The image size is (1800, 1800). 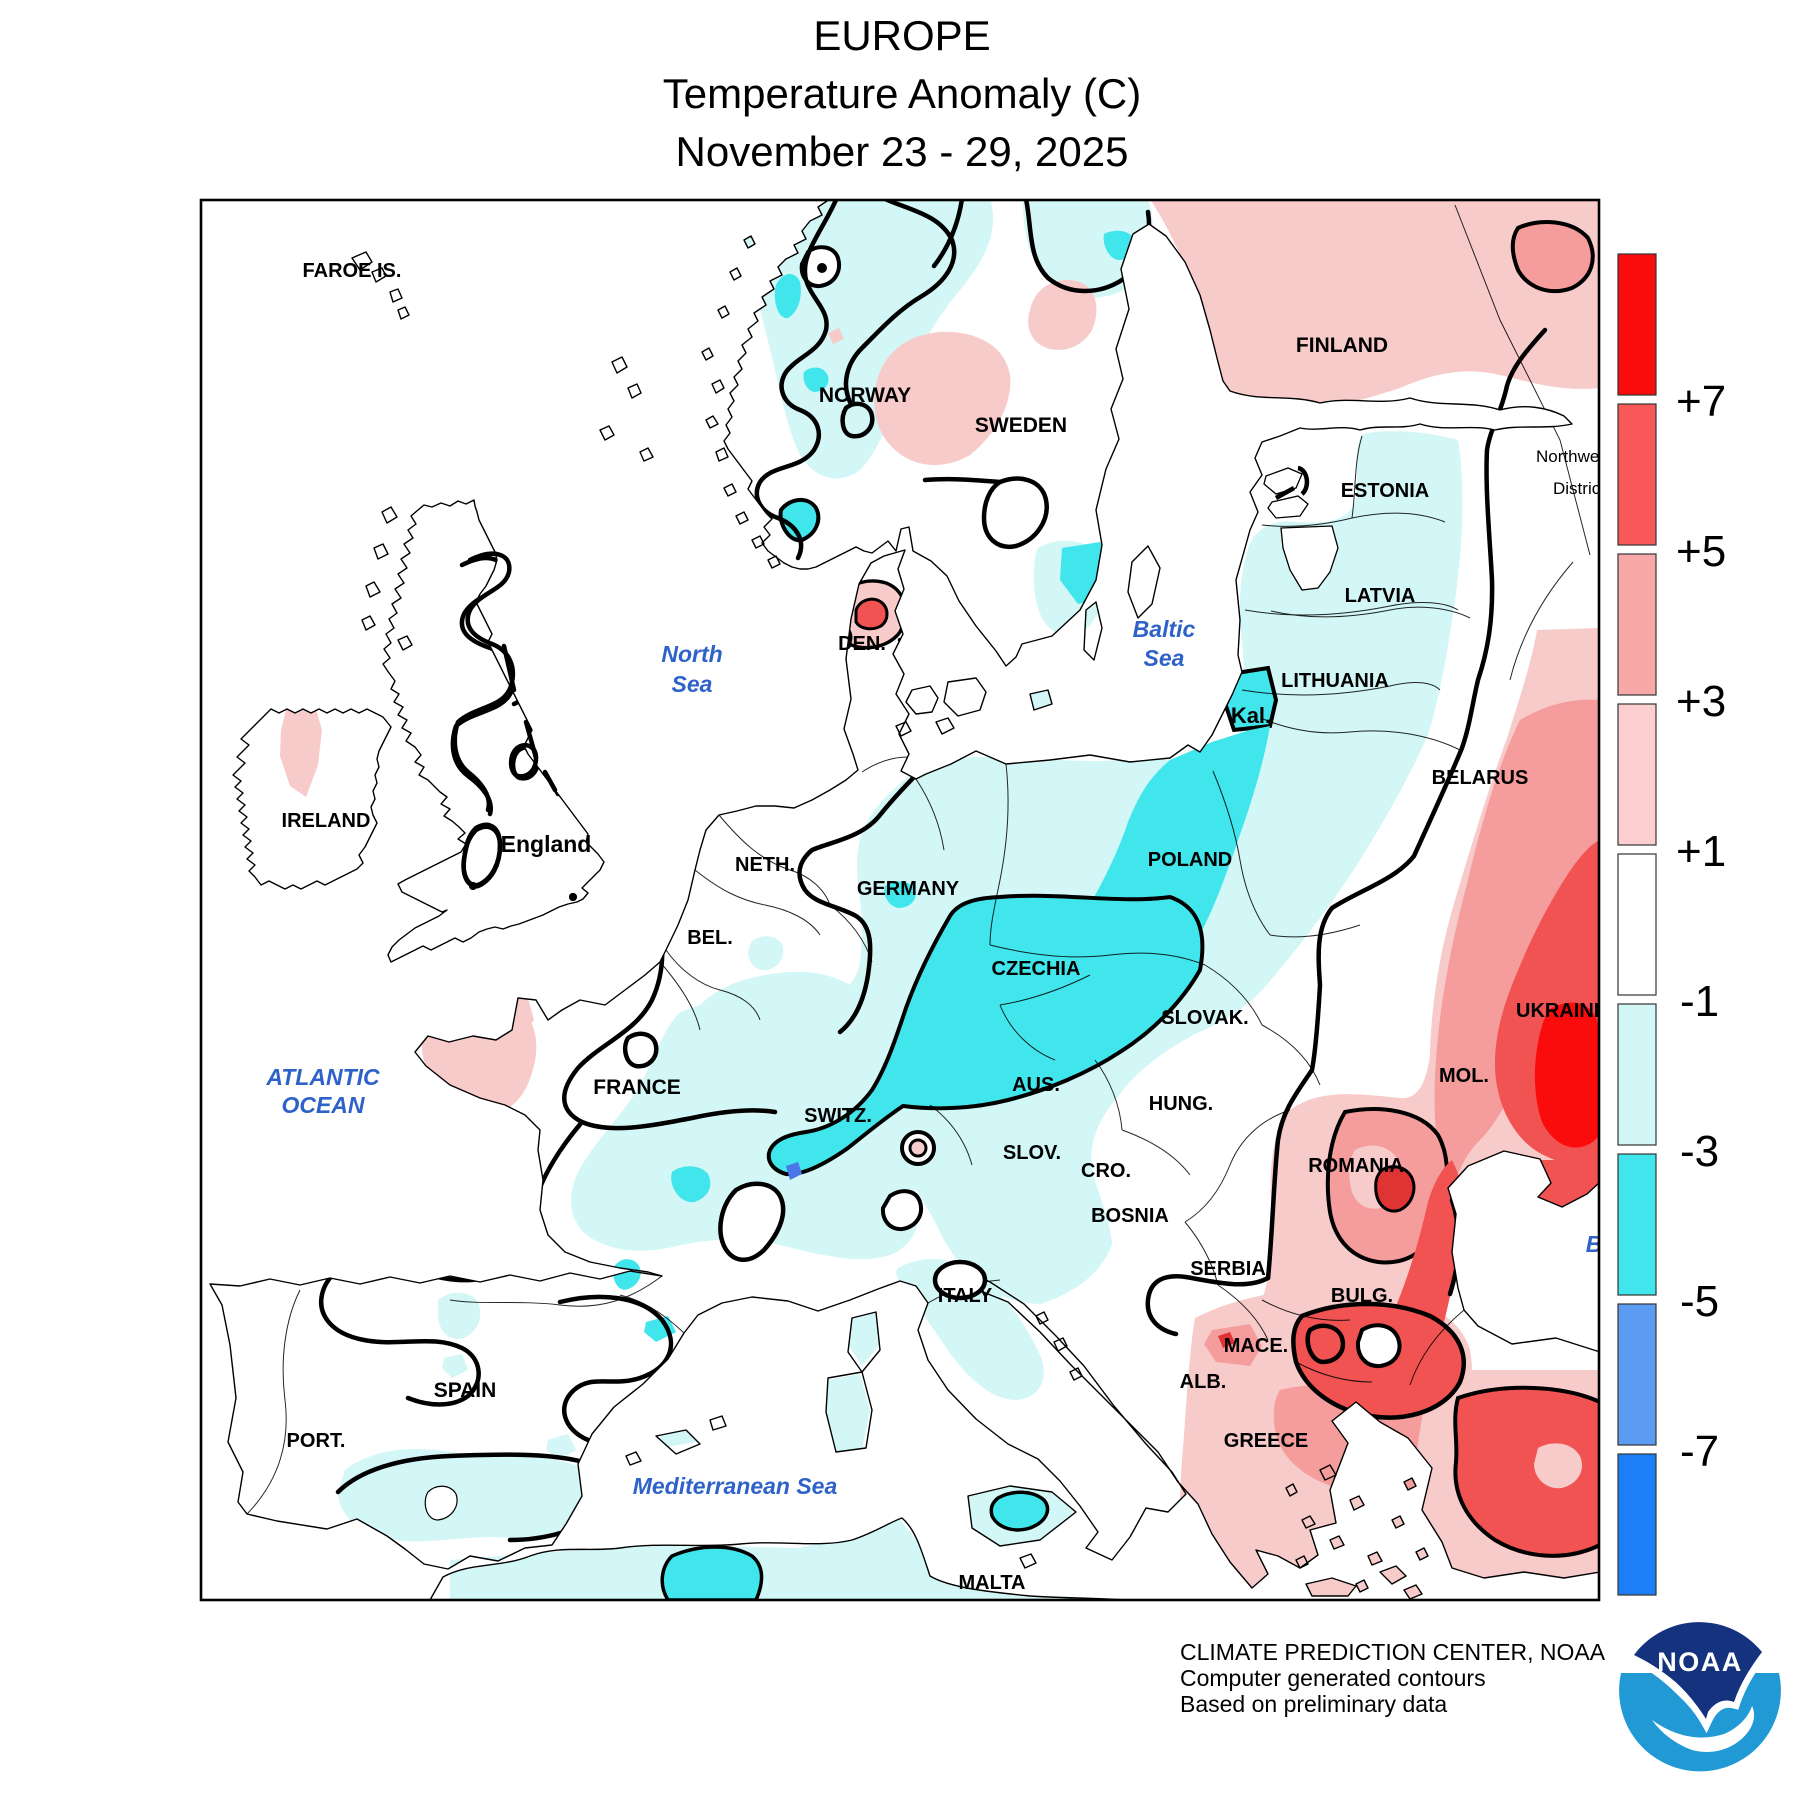 I want to click on svg-text: NORWAY, so click(x=865, y=395).